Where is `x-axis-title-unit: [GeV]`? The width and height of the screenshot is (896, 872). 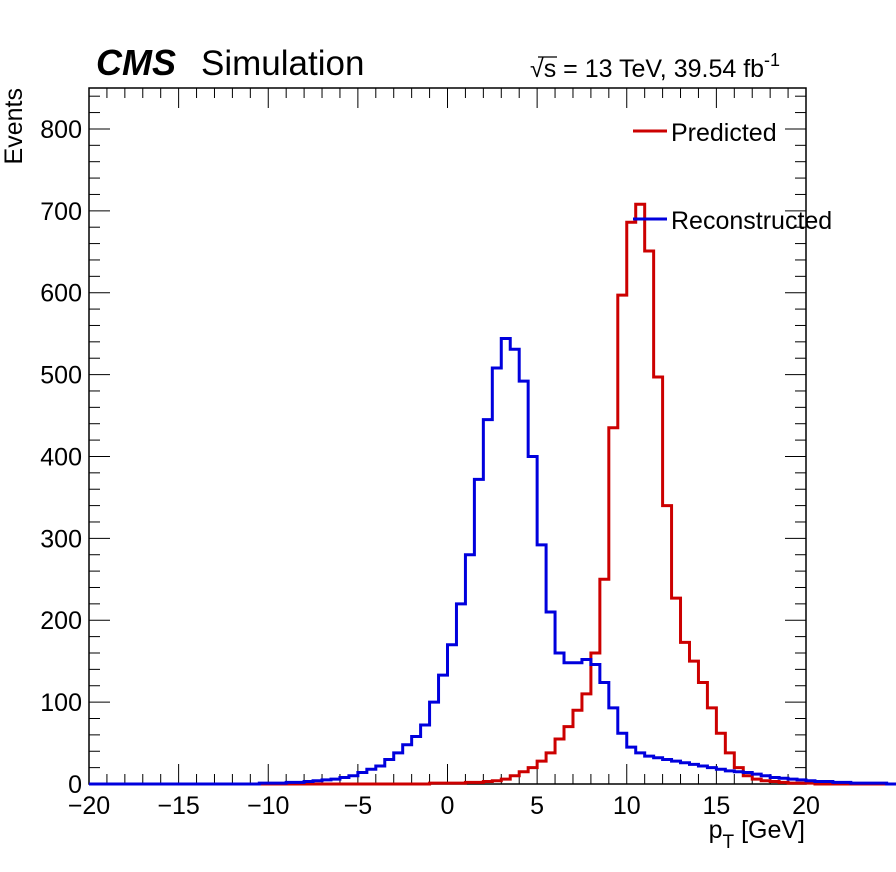 x-axis-title-unit: [GeV] is located at coordinates (769, 830).